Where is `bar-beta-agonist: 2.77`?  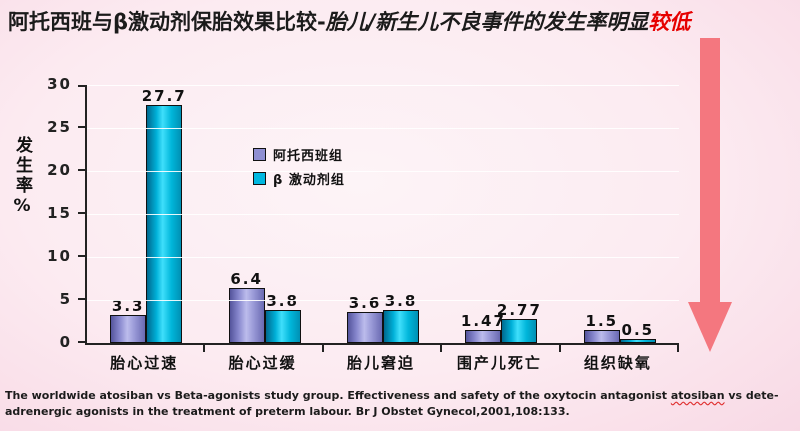
bar-beta-agonist: 2.77 is located at coordinates (518, 322).